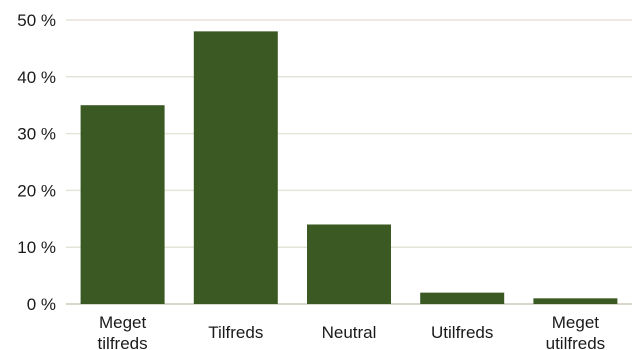  I want to click on y-tick-label: 0 %, so click(41, 304).